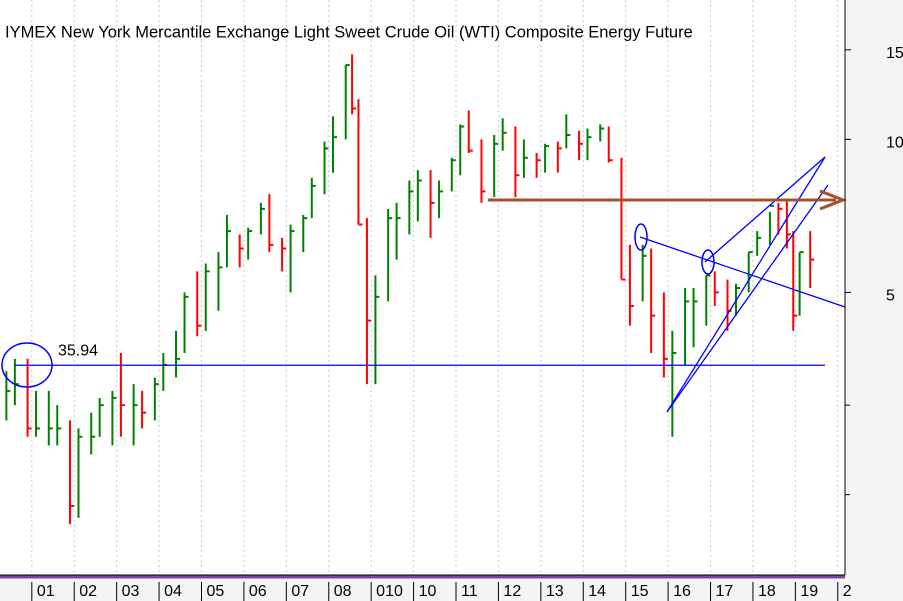  I want to click on y-axis-panel, so click(874, 300).